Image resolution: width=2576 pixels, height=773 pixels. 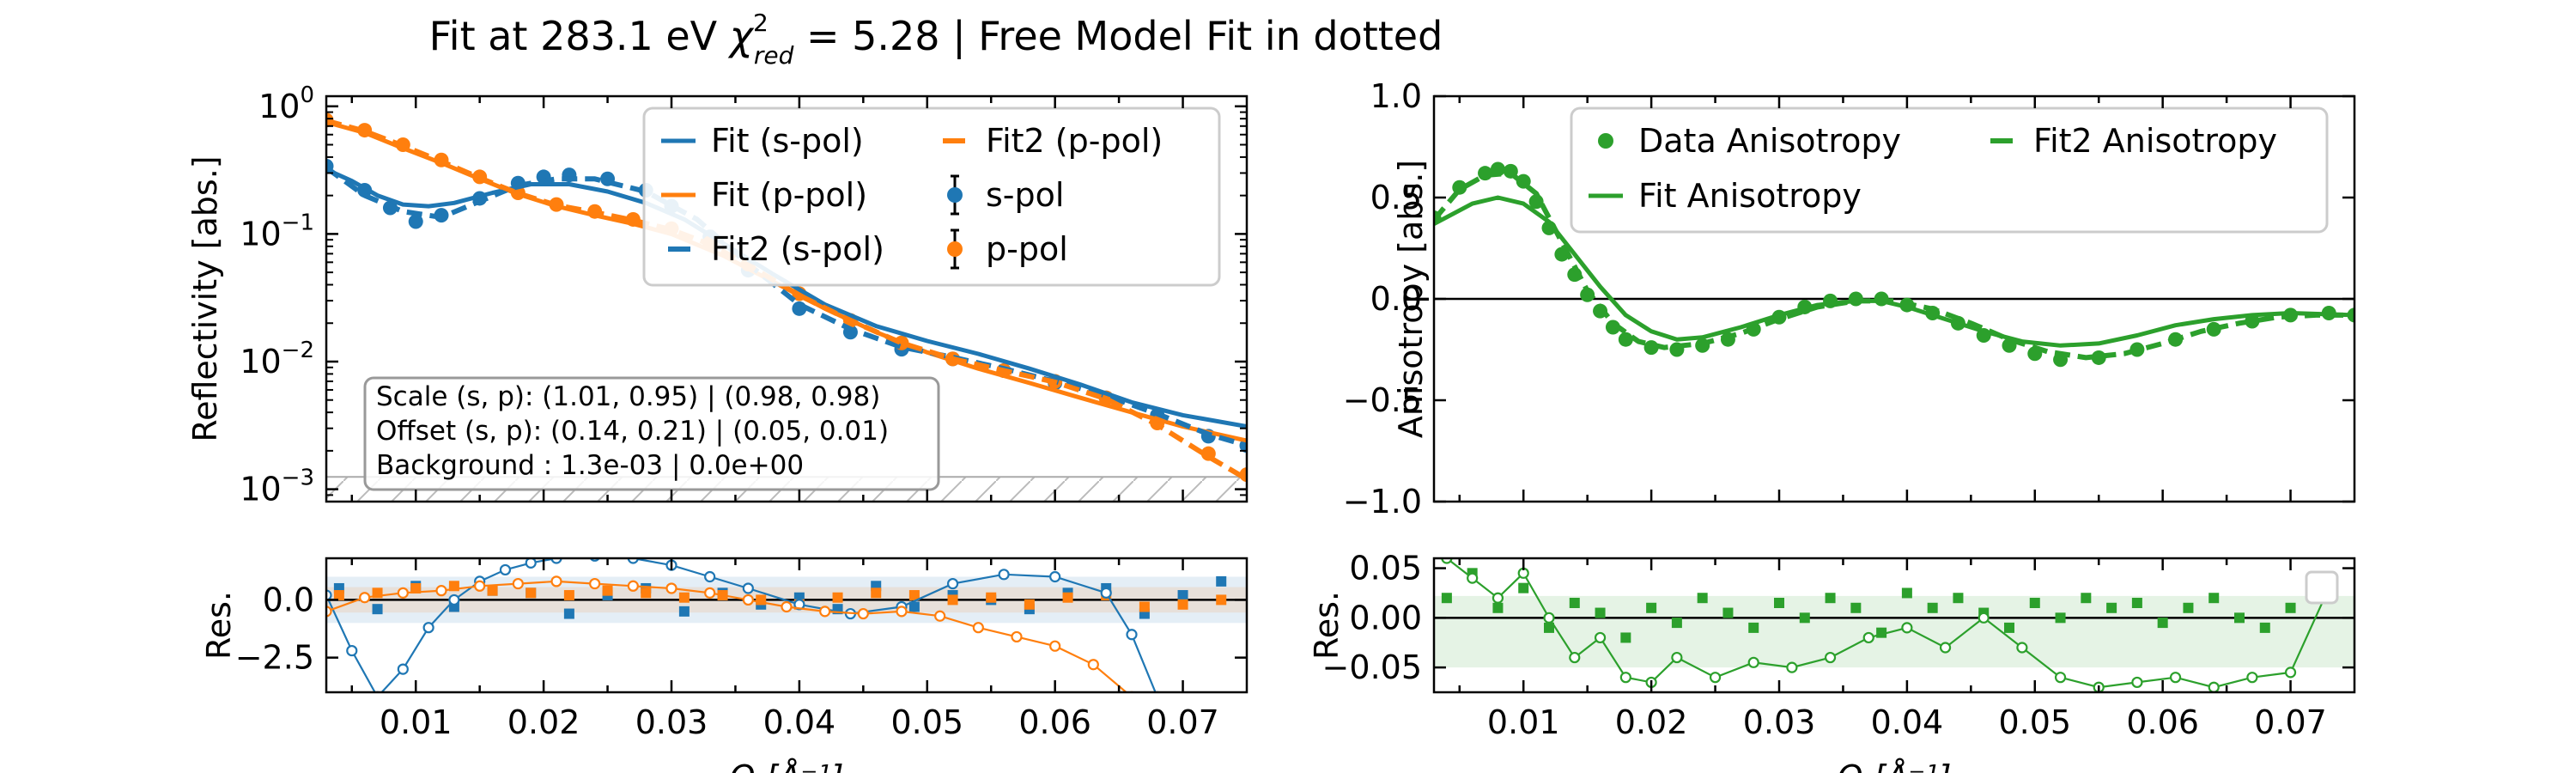 I want to click on residual-line-s-pol-fit2-residual, so click(x=742, y=625).